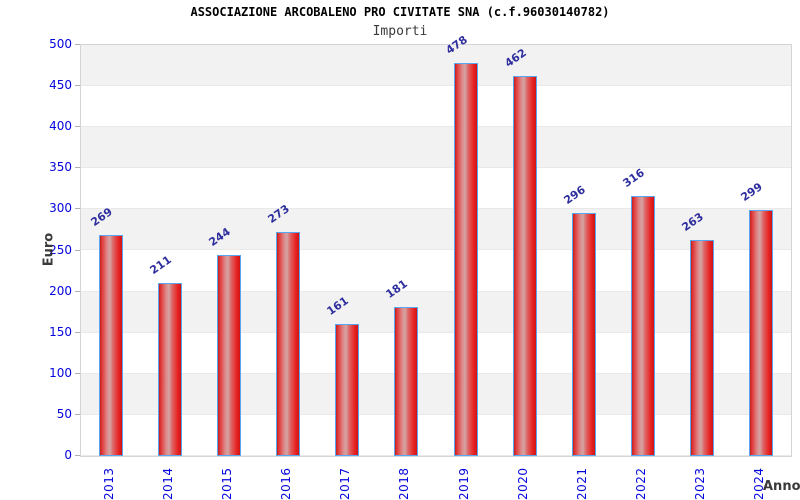 Image resolution: width=800 pixels, height=500 pixels. Describe the element at coordinates (226, 483) in the screenshot. I see `x-tick-label: 2015` at that location.